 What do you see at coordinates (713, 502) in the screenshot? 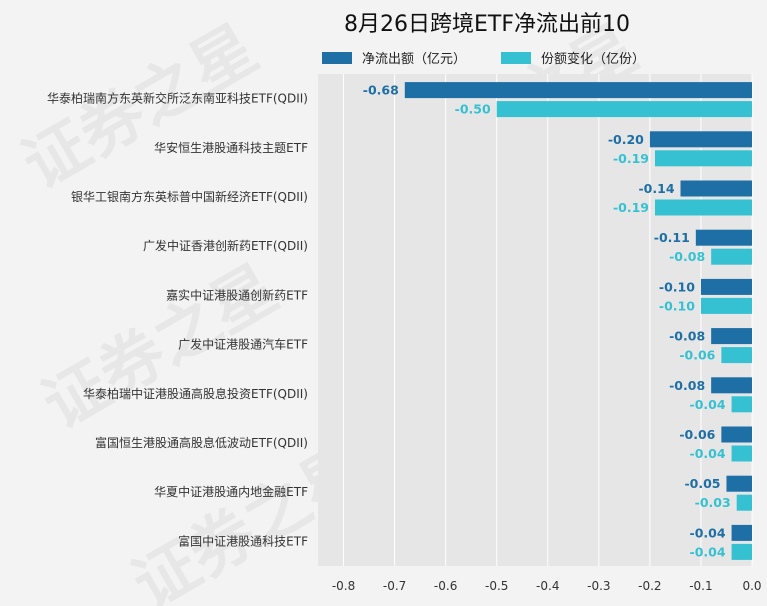
I see `data-label: -0.03` at bounding box center [713, 502].